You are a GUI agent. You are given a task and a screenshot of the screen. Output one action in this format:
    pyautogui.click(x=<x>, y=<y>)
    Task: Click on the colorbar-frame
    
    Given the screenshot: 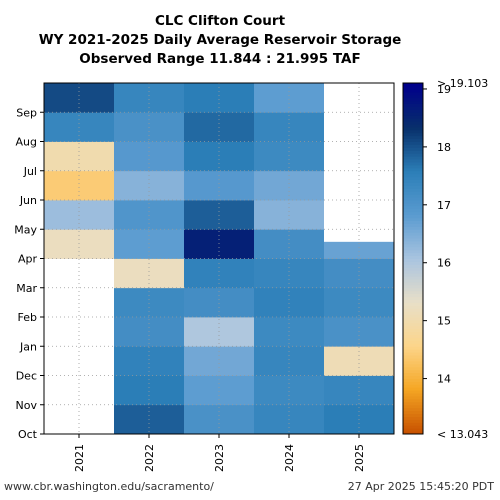 What is the action you would take?
    pyautogui.click(x=413, y=258)
    